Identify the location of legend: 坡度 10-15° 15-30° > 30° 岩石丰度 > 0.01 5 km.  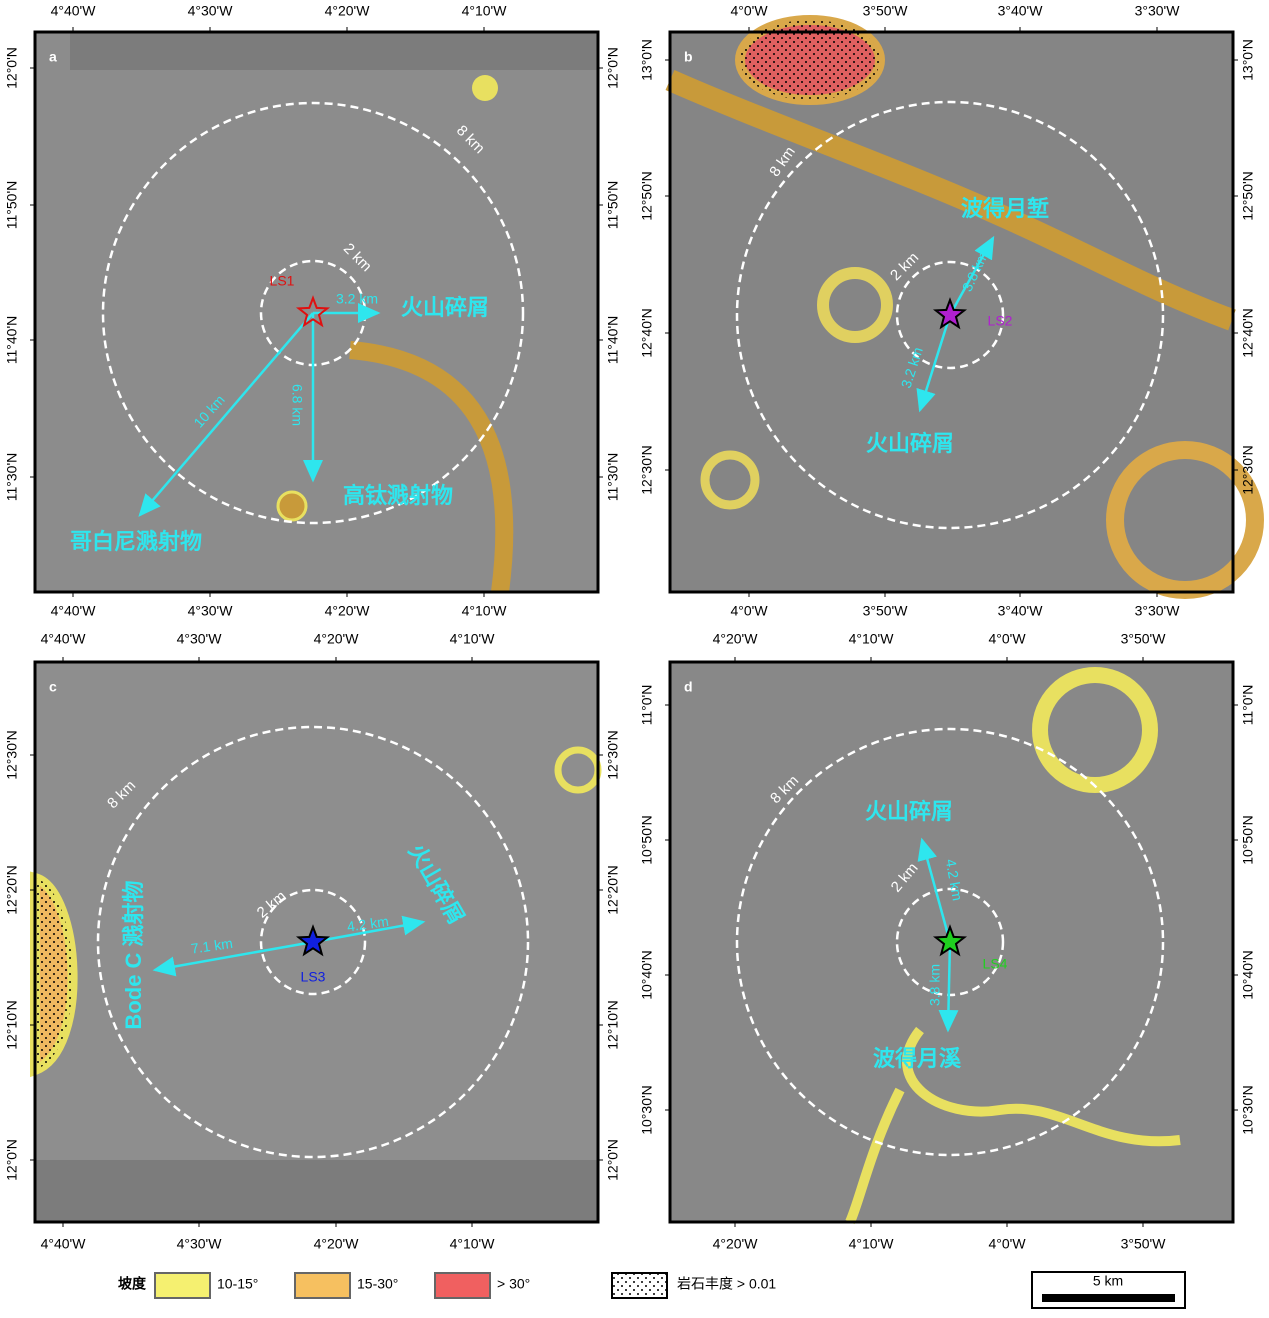
(652, 1290).